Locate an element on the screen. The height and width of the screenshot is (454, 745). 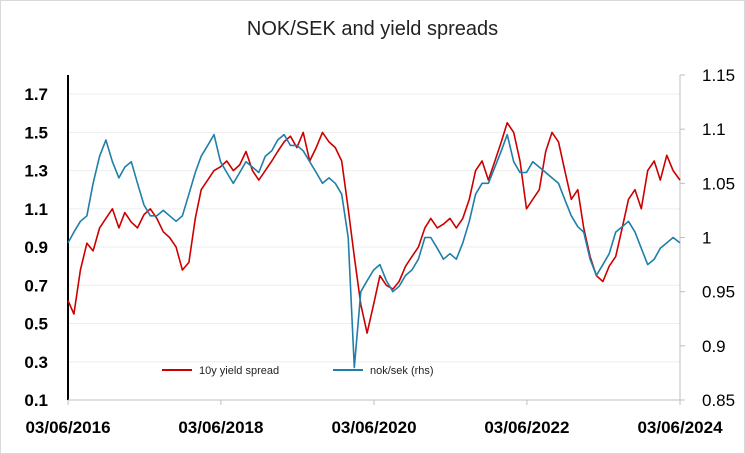
y-left-tick-label: 0.7 is located at coordinates (36, 285).